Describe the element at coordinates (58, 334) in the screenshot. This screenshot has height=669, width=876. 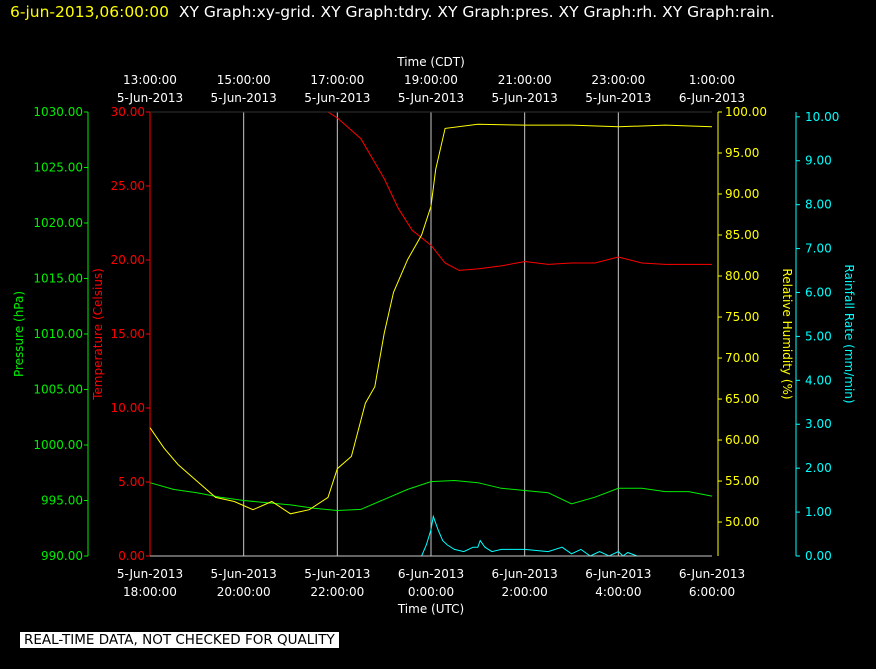
I see `pressure-tick-label: 1010.00` at that location.